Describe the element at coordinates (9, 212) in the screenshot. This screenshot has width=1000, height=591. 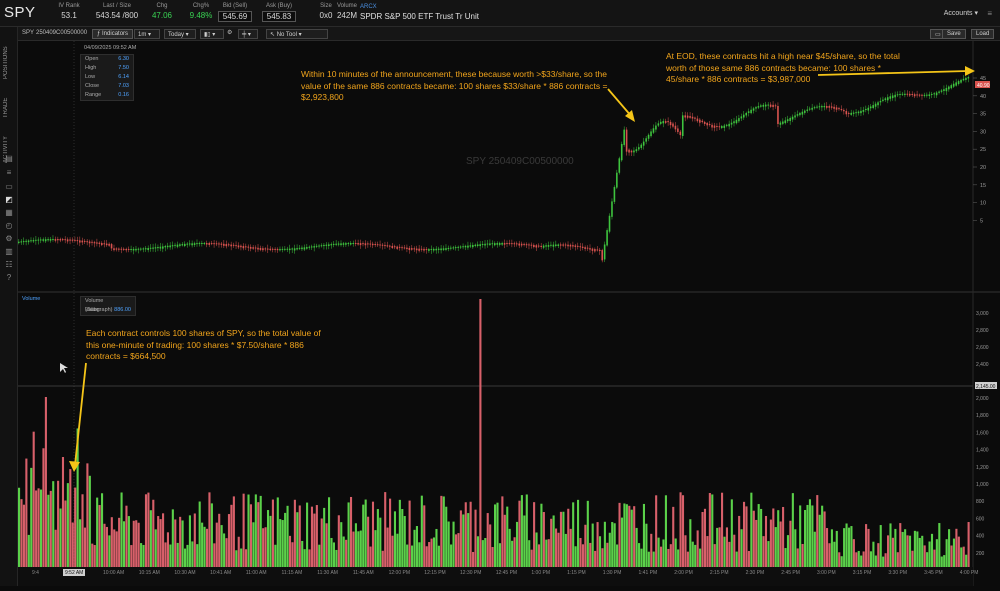
I see `grid-icon: ▦` at that location.